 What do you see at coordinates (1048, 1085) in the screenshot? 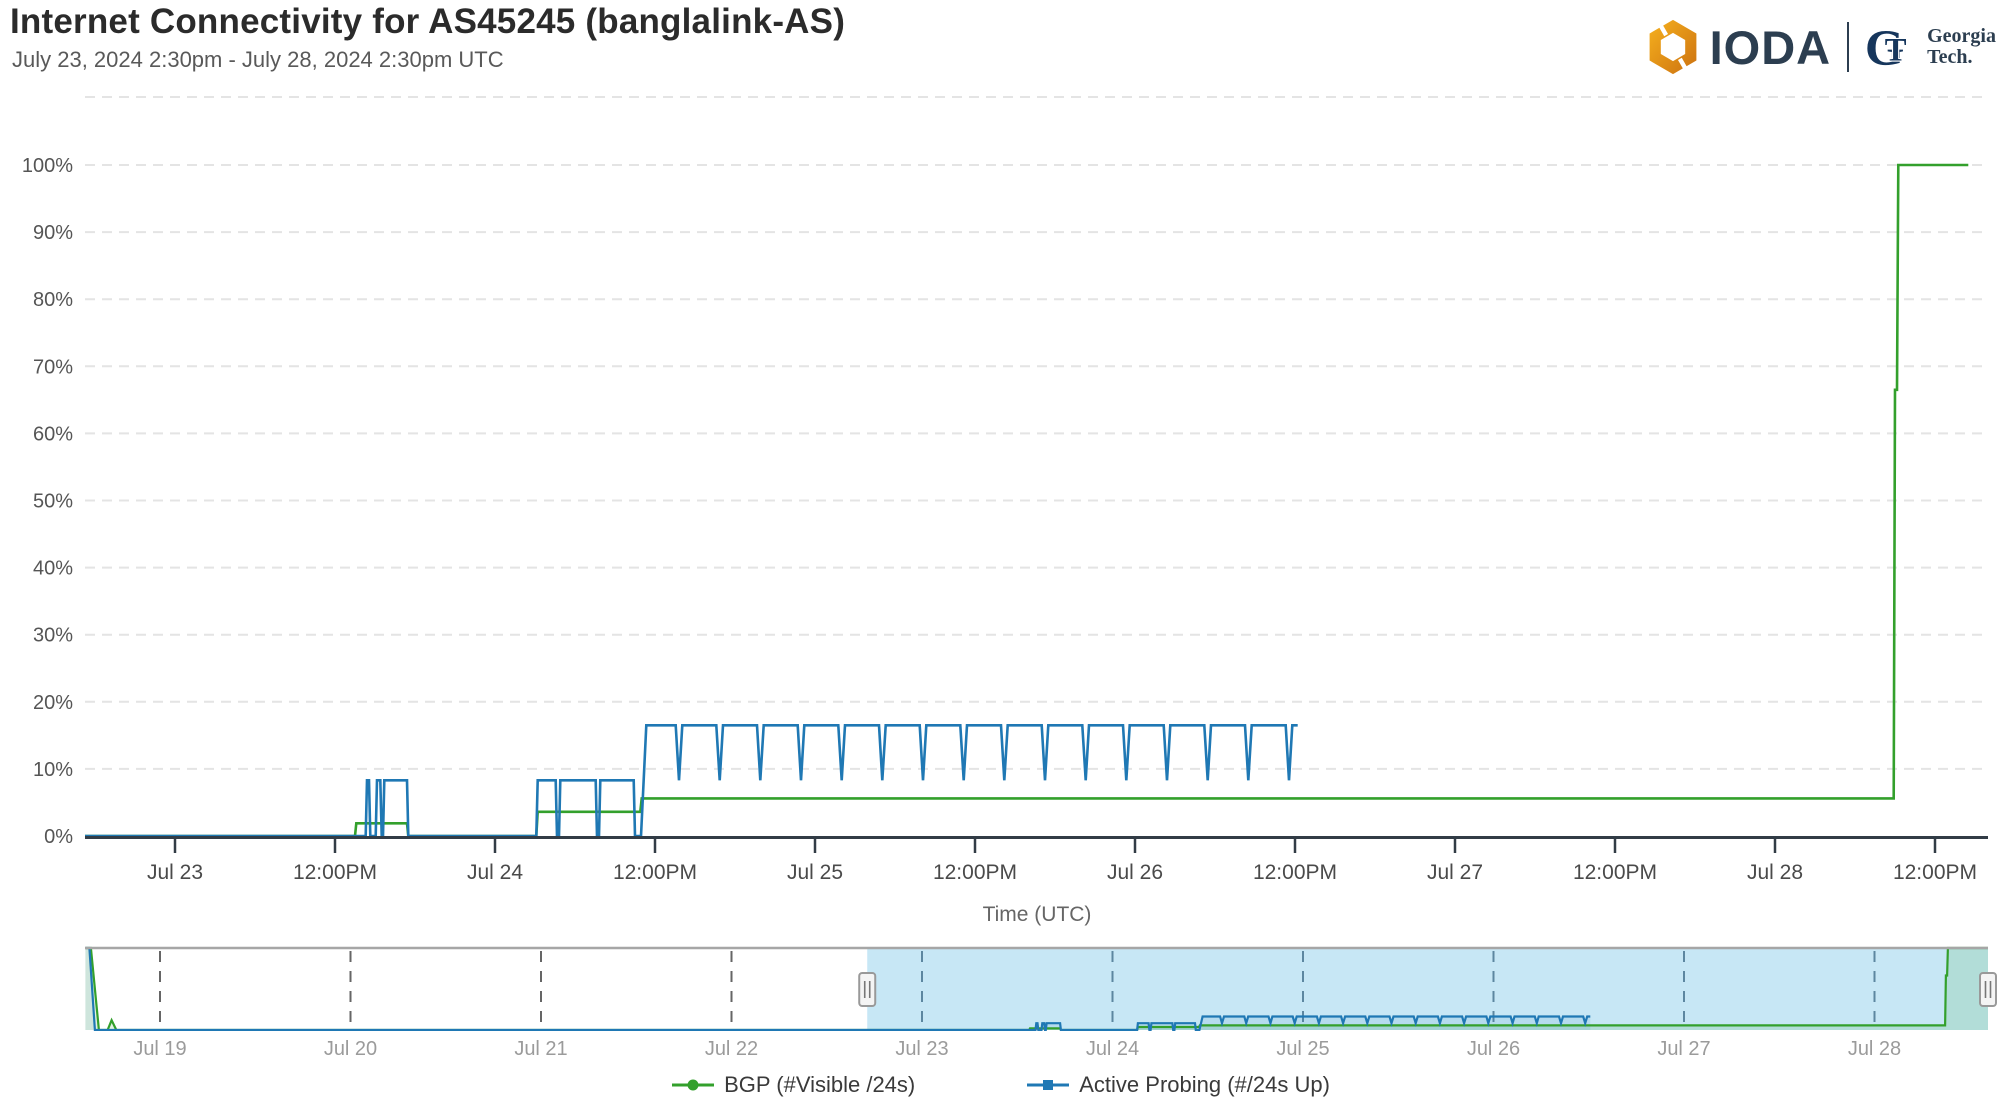
I see `probing-legend-marker-icon` at bounding box center [1048, 1085].